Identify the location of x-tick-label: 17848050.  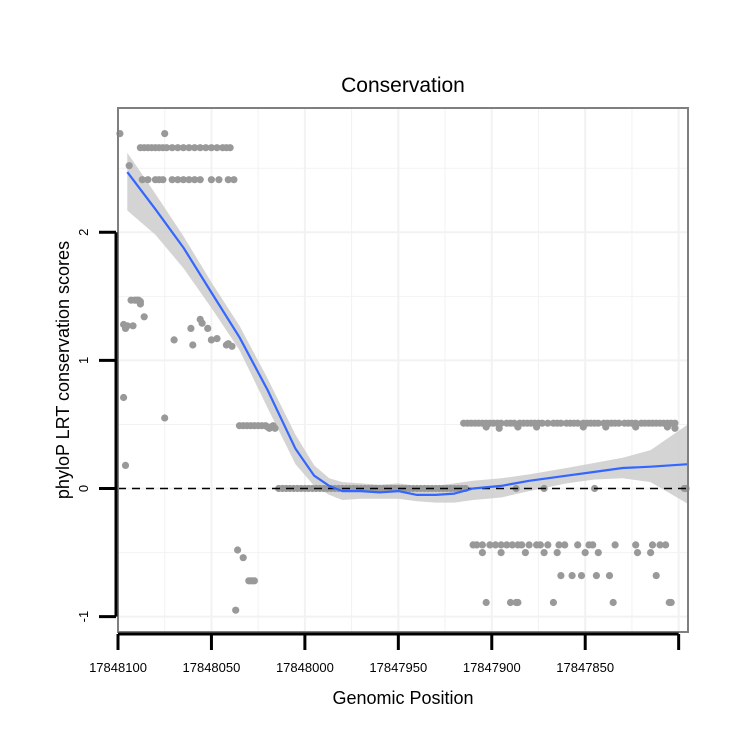
(212, 667).